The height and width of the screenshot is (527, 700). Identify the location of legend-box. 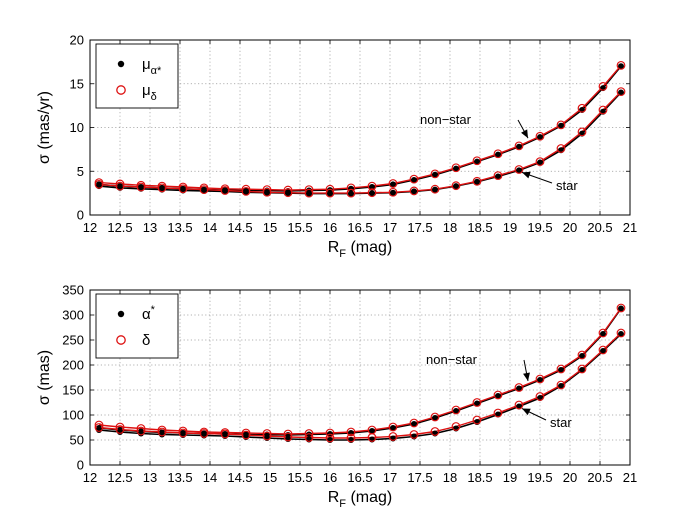
(137, 326).